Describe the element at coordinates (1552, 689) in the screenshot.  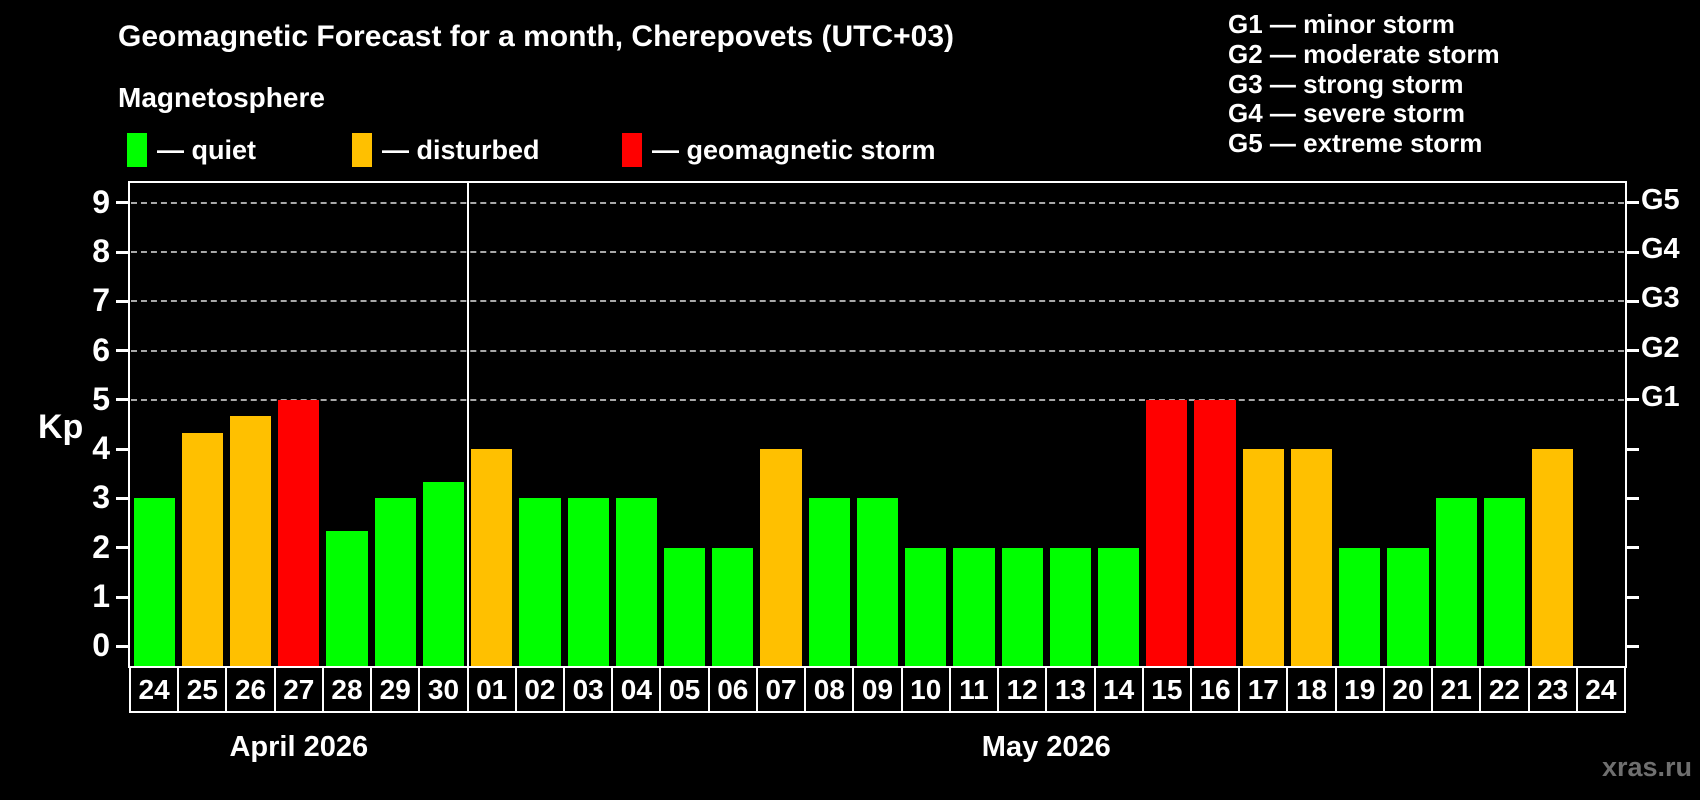
I see `day-label-box: 23` at that location.